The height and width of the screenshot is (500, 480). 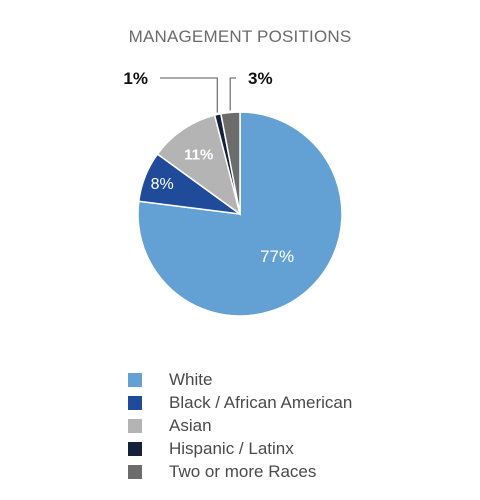 What do you see at coordinates (260, 78) in the screenshot?
I see `data-label-two-or-more-races: 3%` at bounding box center [260, 78].